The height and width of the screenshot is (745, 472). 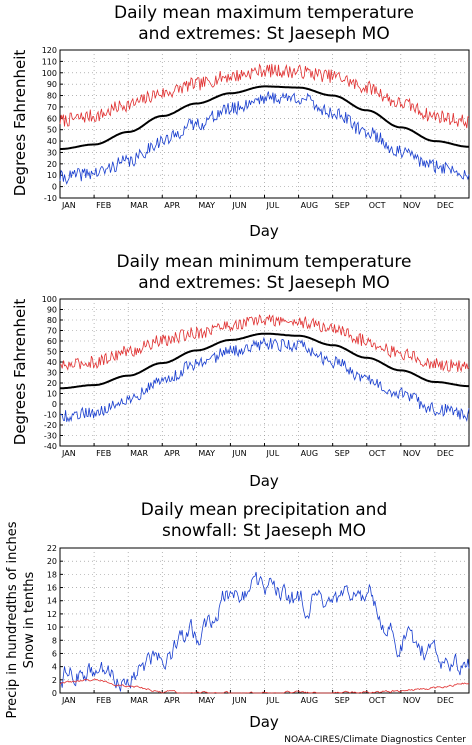 I want to click on chart-3-y-axis-label-line-1: Precip in hundredths of inches, so click(x=12, y=619).